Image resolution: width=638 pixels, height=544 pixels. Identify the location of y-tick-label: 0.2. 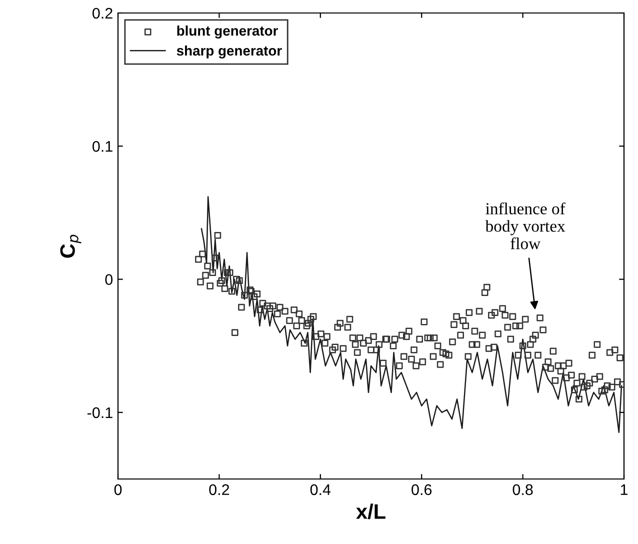
(102, 13).